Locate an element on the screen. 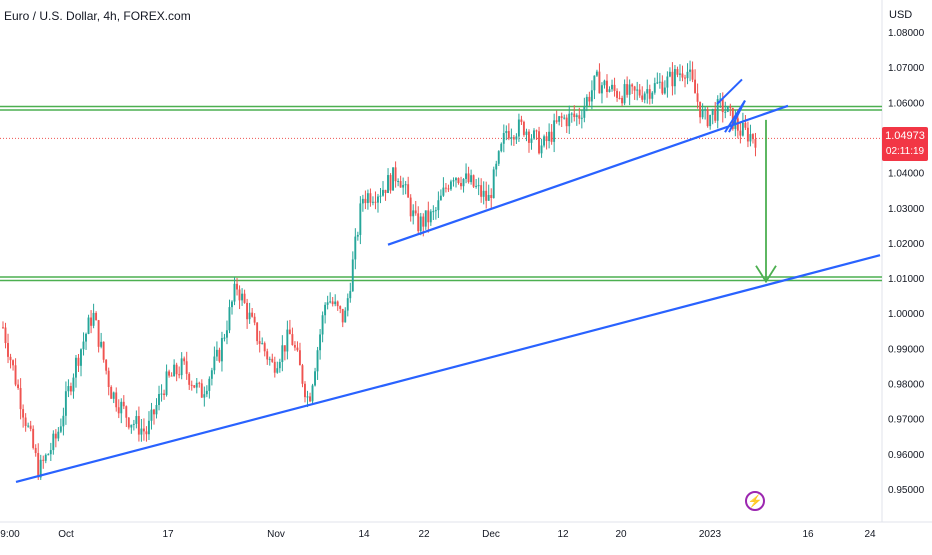  y-tick-label: 1.03000 is located at coordinates (906, 209).